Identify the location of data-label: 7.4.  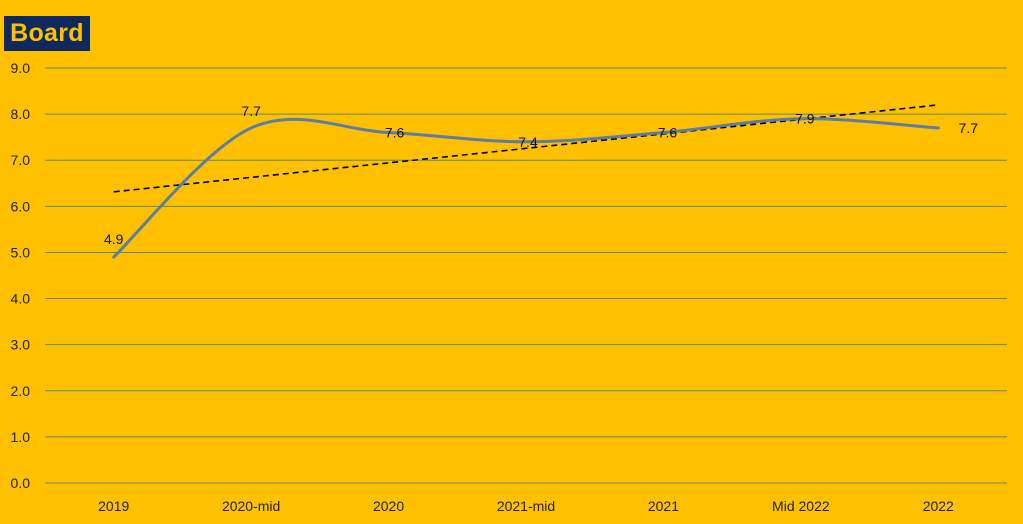
(528, 142).